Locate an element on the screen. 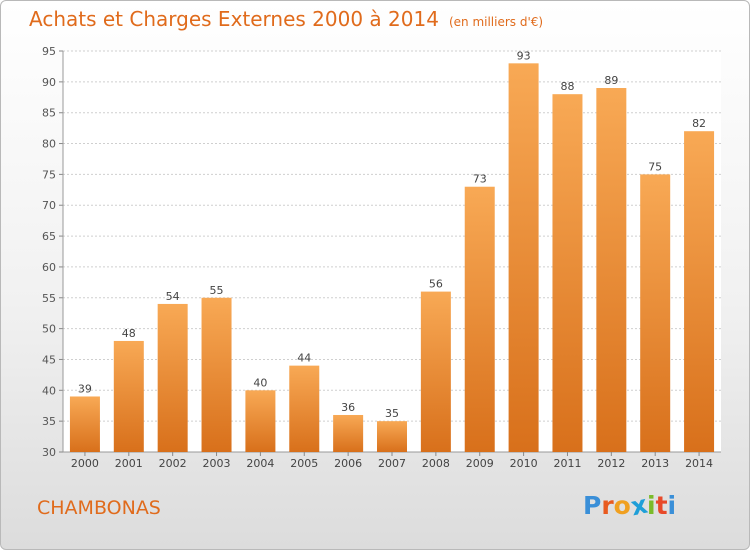 This screenshot has height=550, width=750. logo-letter: r is located at coordinates (607, 505).